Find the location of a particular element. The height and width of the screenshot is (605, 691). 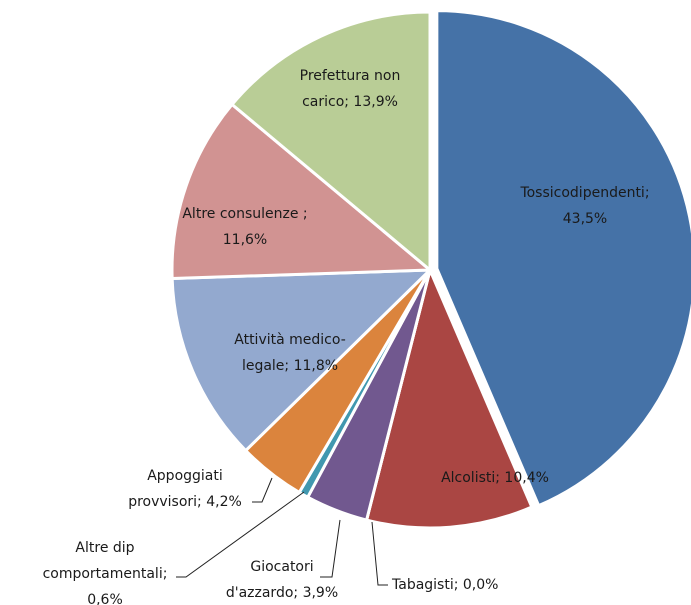

data-label: Alcolisti; 10,4% is located at coordinates (495, 478).